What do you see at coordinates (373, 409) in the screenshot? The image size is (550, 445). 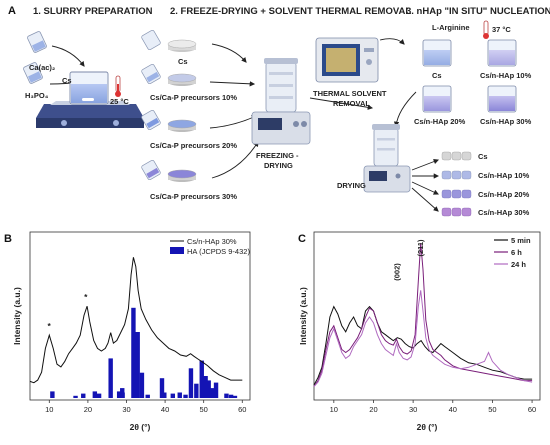 I see `xtick-label-20: 20` at bounding box center [373, 409].